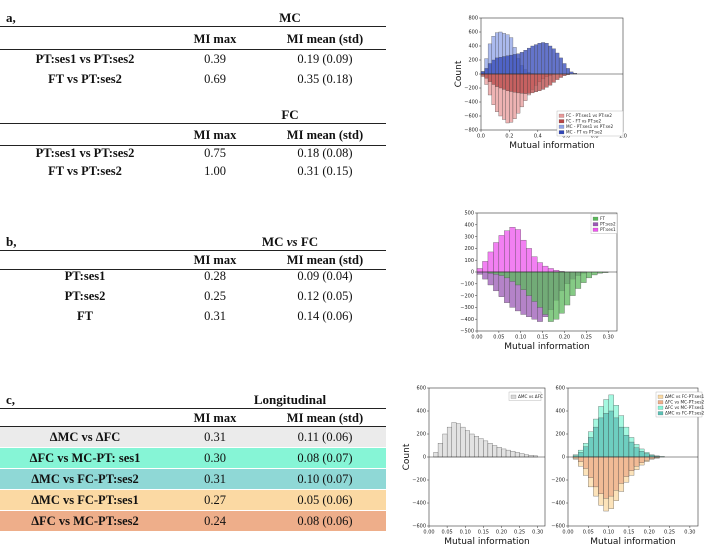 The height and width of the screenshot is (552, 709). Describe the element at coordinates (215, 38) in the screenshot. I see `mc-header-mi-max: MI max` at that location.